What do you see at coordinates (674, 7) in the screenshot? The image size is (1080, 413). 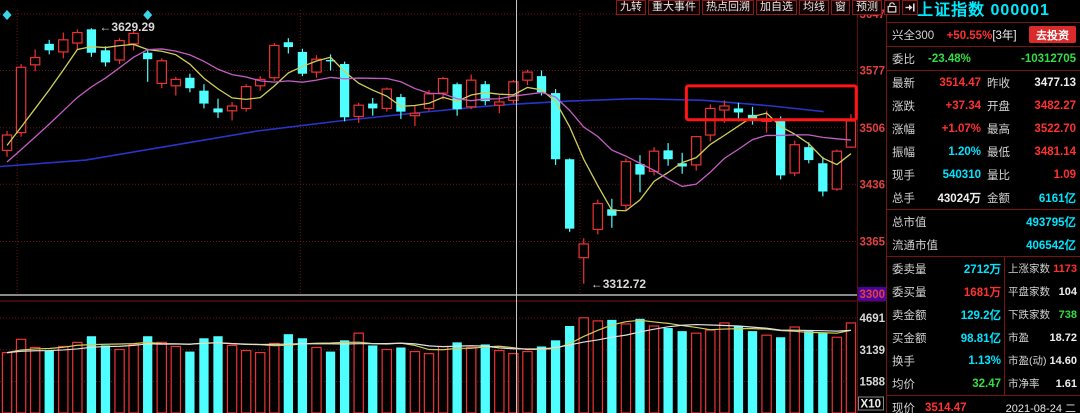 I see `toolbar-item-2: 重大事件` at bounding box center [674, 7].